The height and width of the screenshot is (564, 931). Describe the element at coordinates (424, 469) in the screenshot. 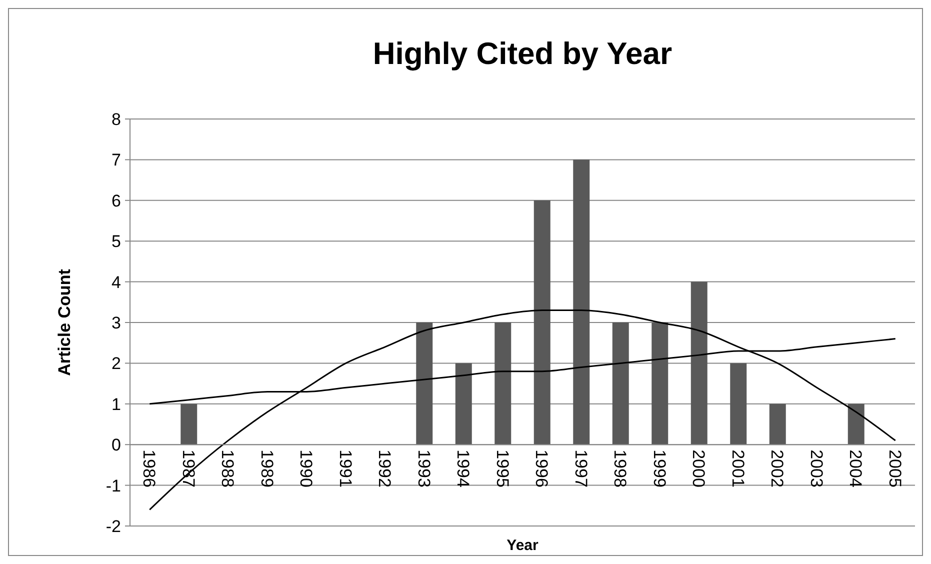

I see `x-tick-label: 1993` at that location.